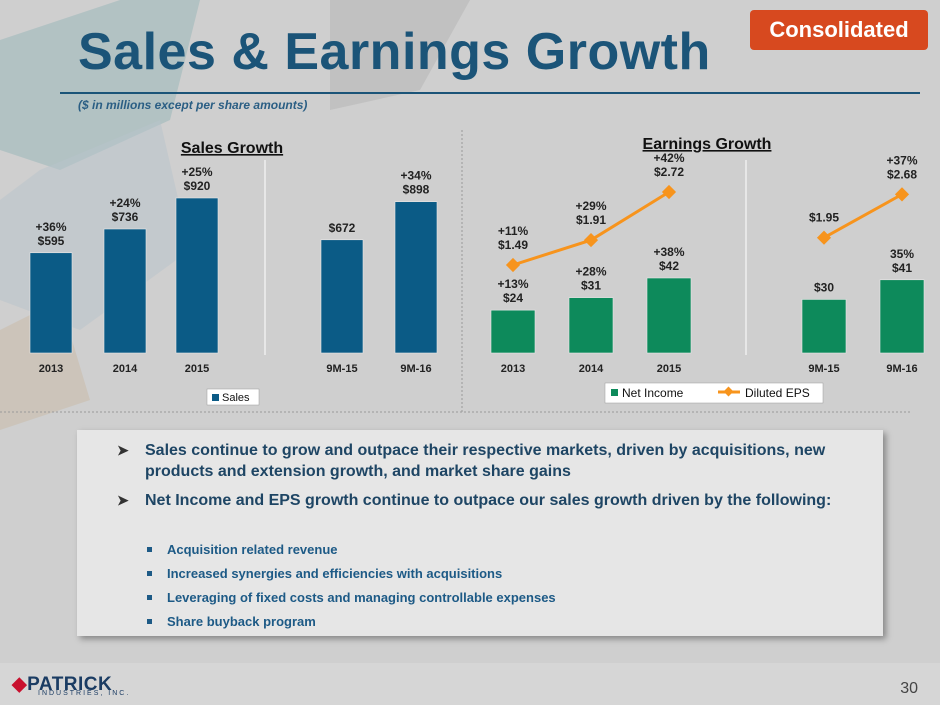  Describe the element at coordinates (909, 688) in the screenshot. I see `page-number: 30` at that location.